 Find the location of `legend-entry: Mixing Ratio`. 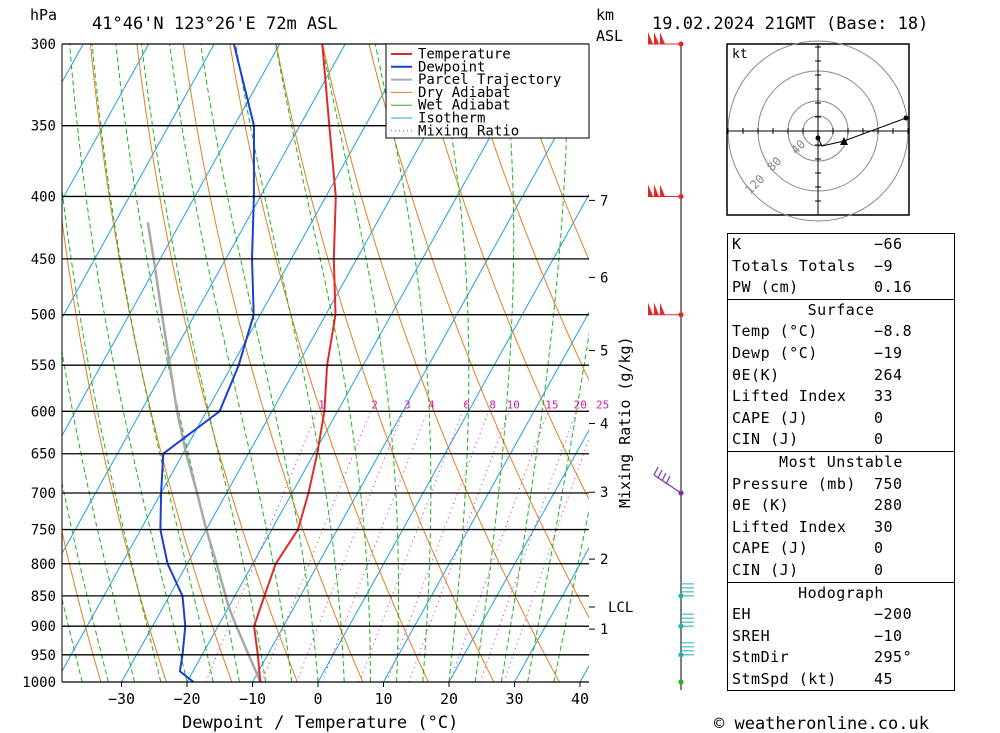

legend-entry: Mixing Ratio is located at coordinates (468, 131).